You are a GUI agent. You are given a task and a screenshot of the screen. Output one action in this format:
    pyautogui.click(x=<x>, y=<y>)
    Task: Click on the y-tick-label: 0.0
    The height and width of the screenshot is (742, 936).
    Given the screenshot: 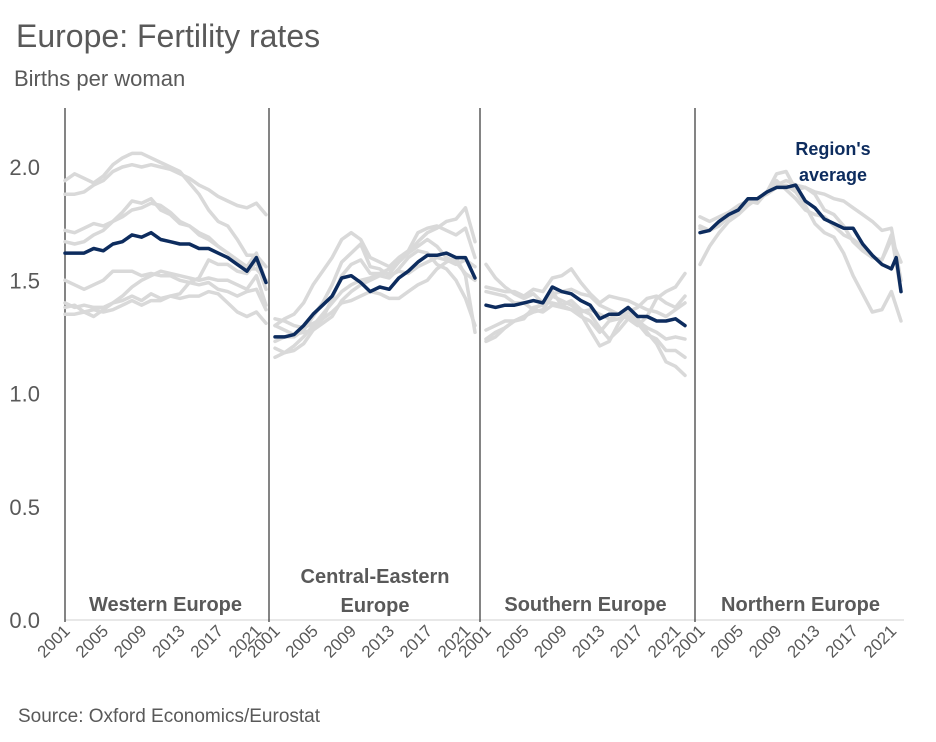 What is the action you would take?
    pyautogui.click(x=24, y=620)
    